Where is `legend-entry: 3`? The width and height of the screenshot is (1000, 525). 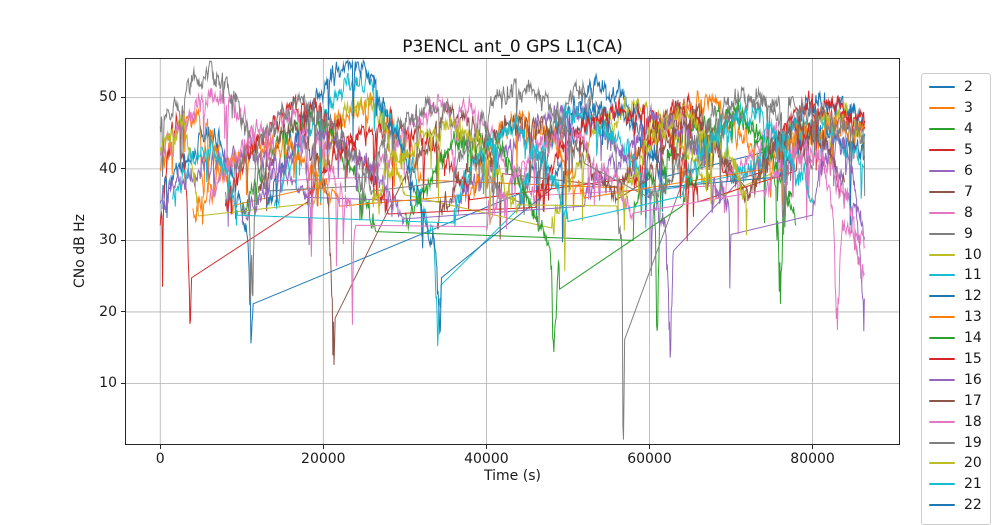
legend-entry: 3 is located at coordinates (956, 108).